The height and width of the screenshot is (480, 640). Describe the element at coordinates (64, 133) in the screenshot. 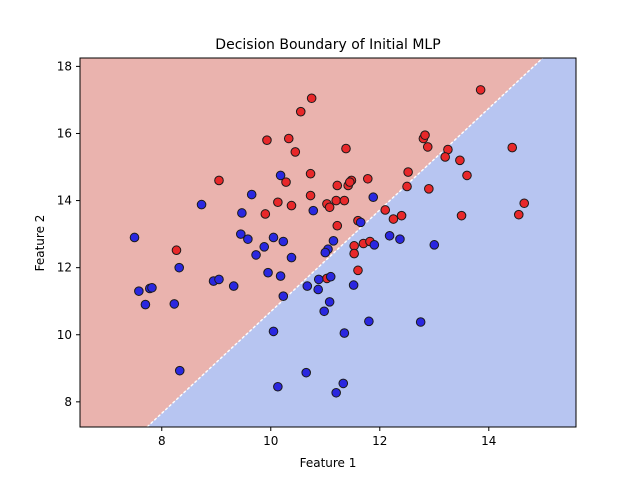

I see `y-tick-label: 16` at that location.